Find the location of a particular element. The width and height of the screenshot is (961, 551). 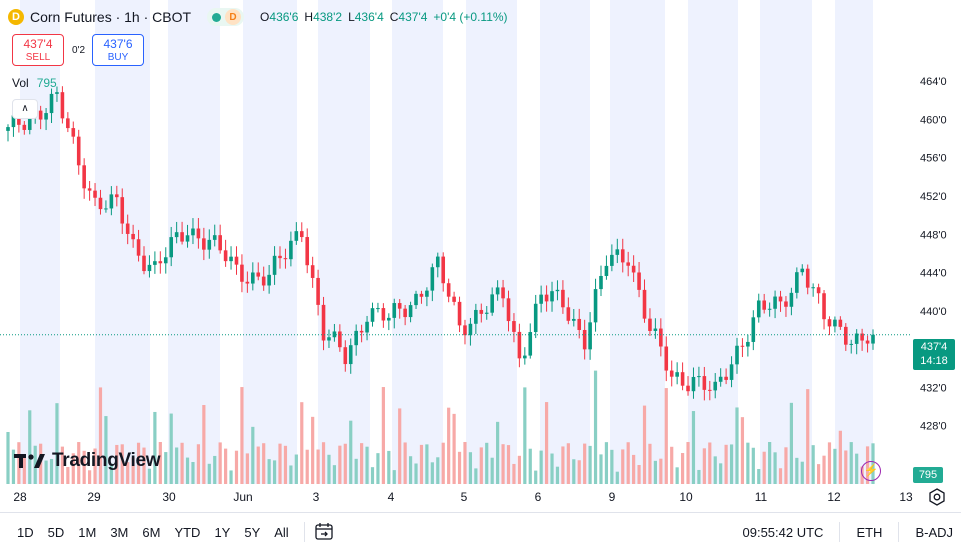

range-all-button: All is located at coordinates (281, 532).